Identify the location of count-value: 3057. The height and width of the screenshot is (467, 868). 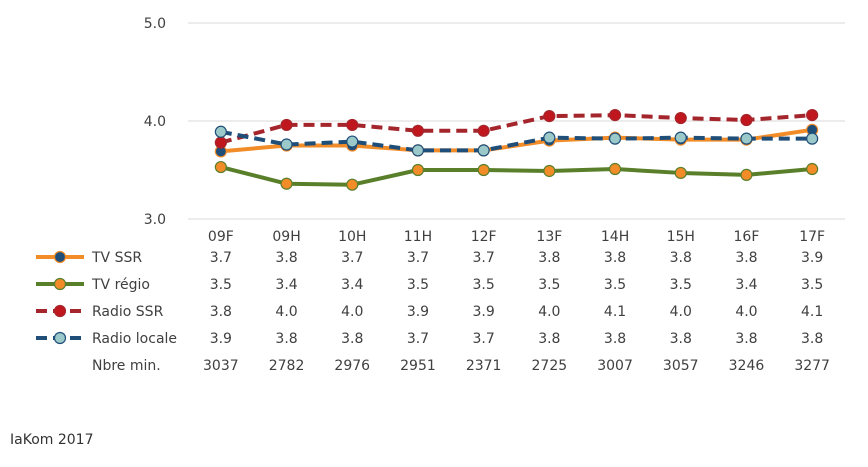
(681, 366).